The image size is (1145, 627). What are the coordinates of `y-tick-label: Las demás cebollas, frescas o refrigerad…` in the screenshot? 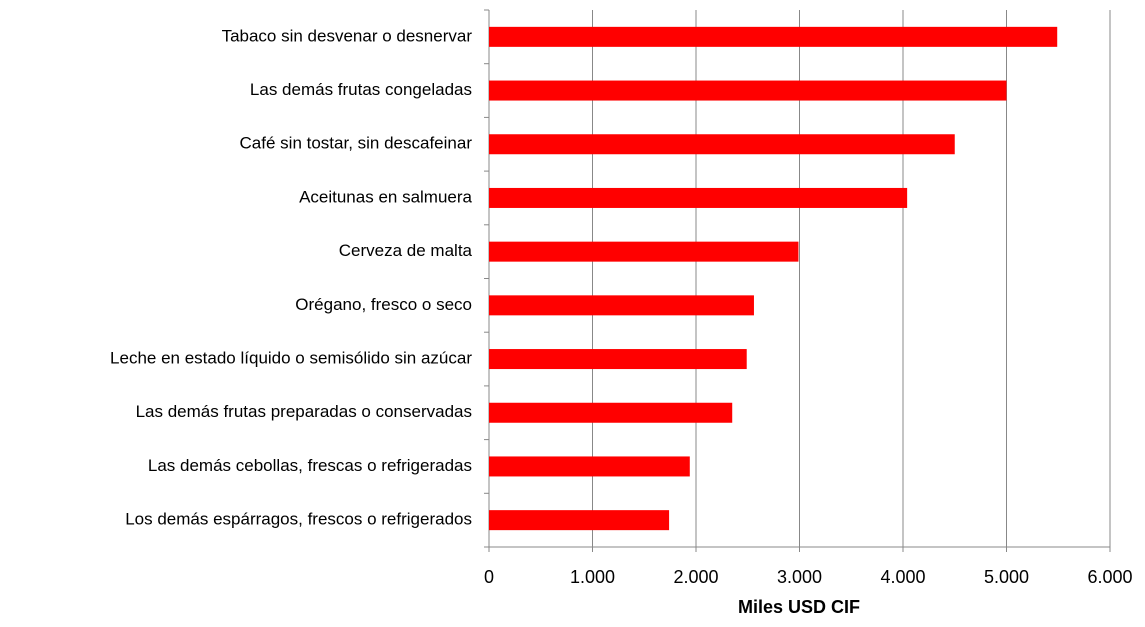 It's located at (310, 465).